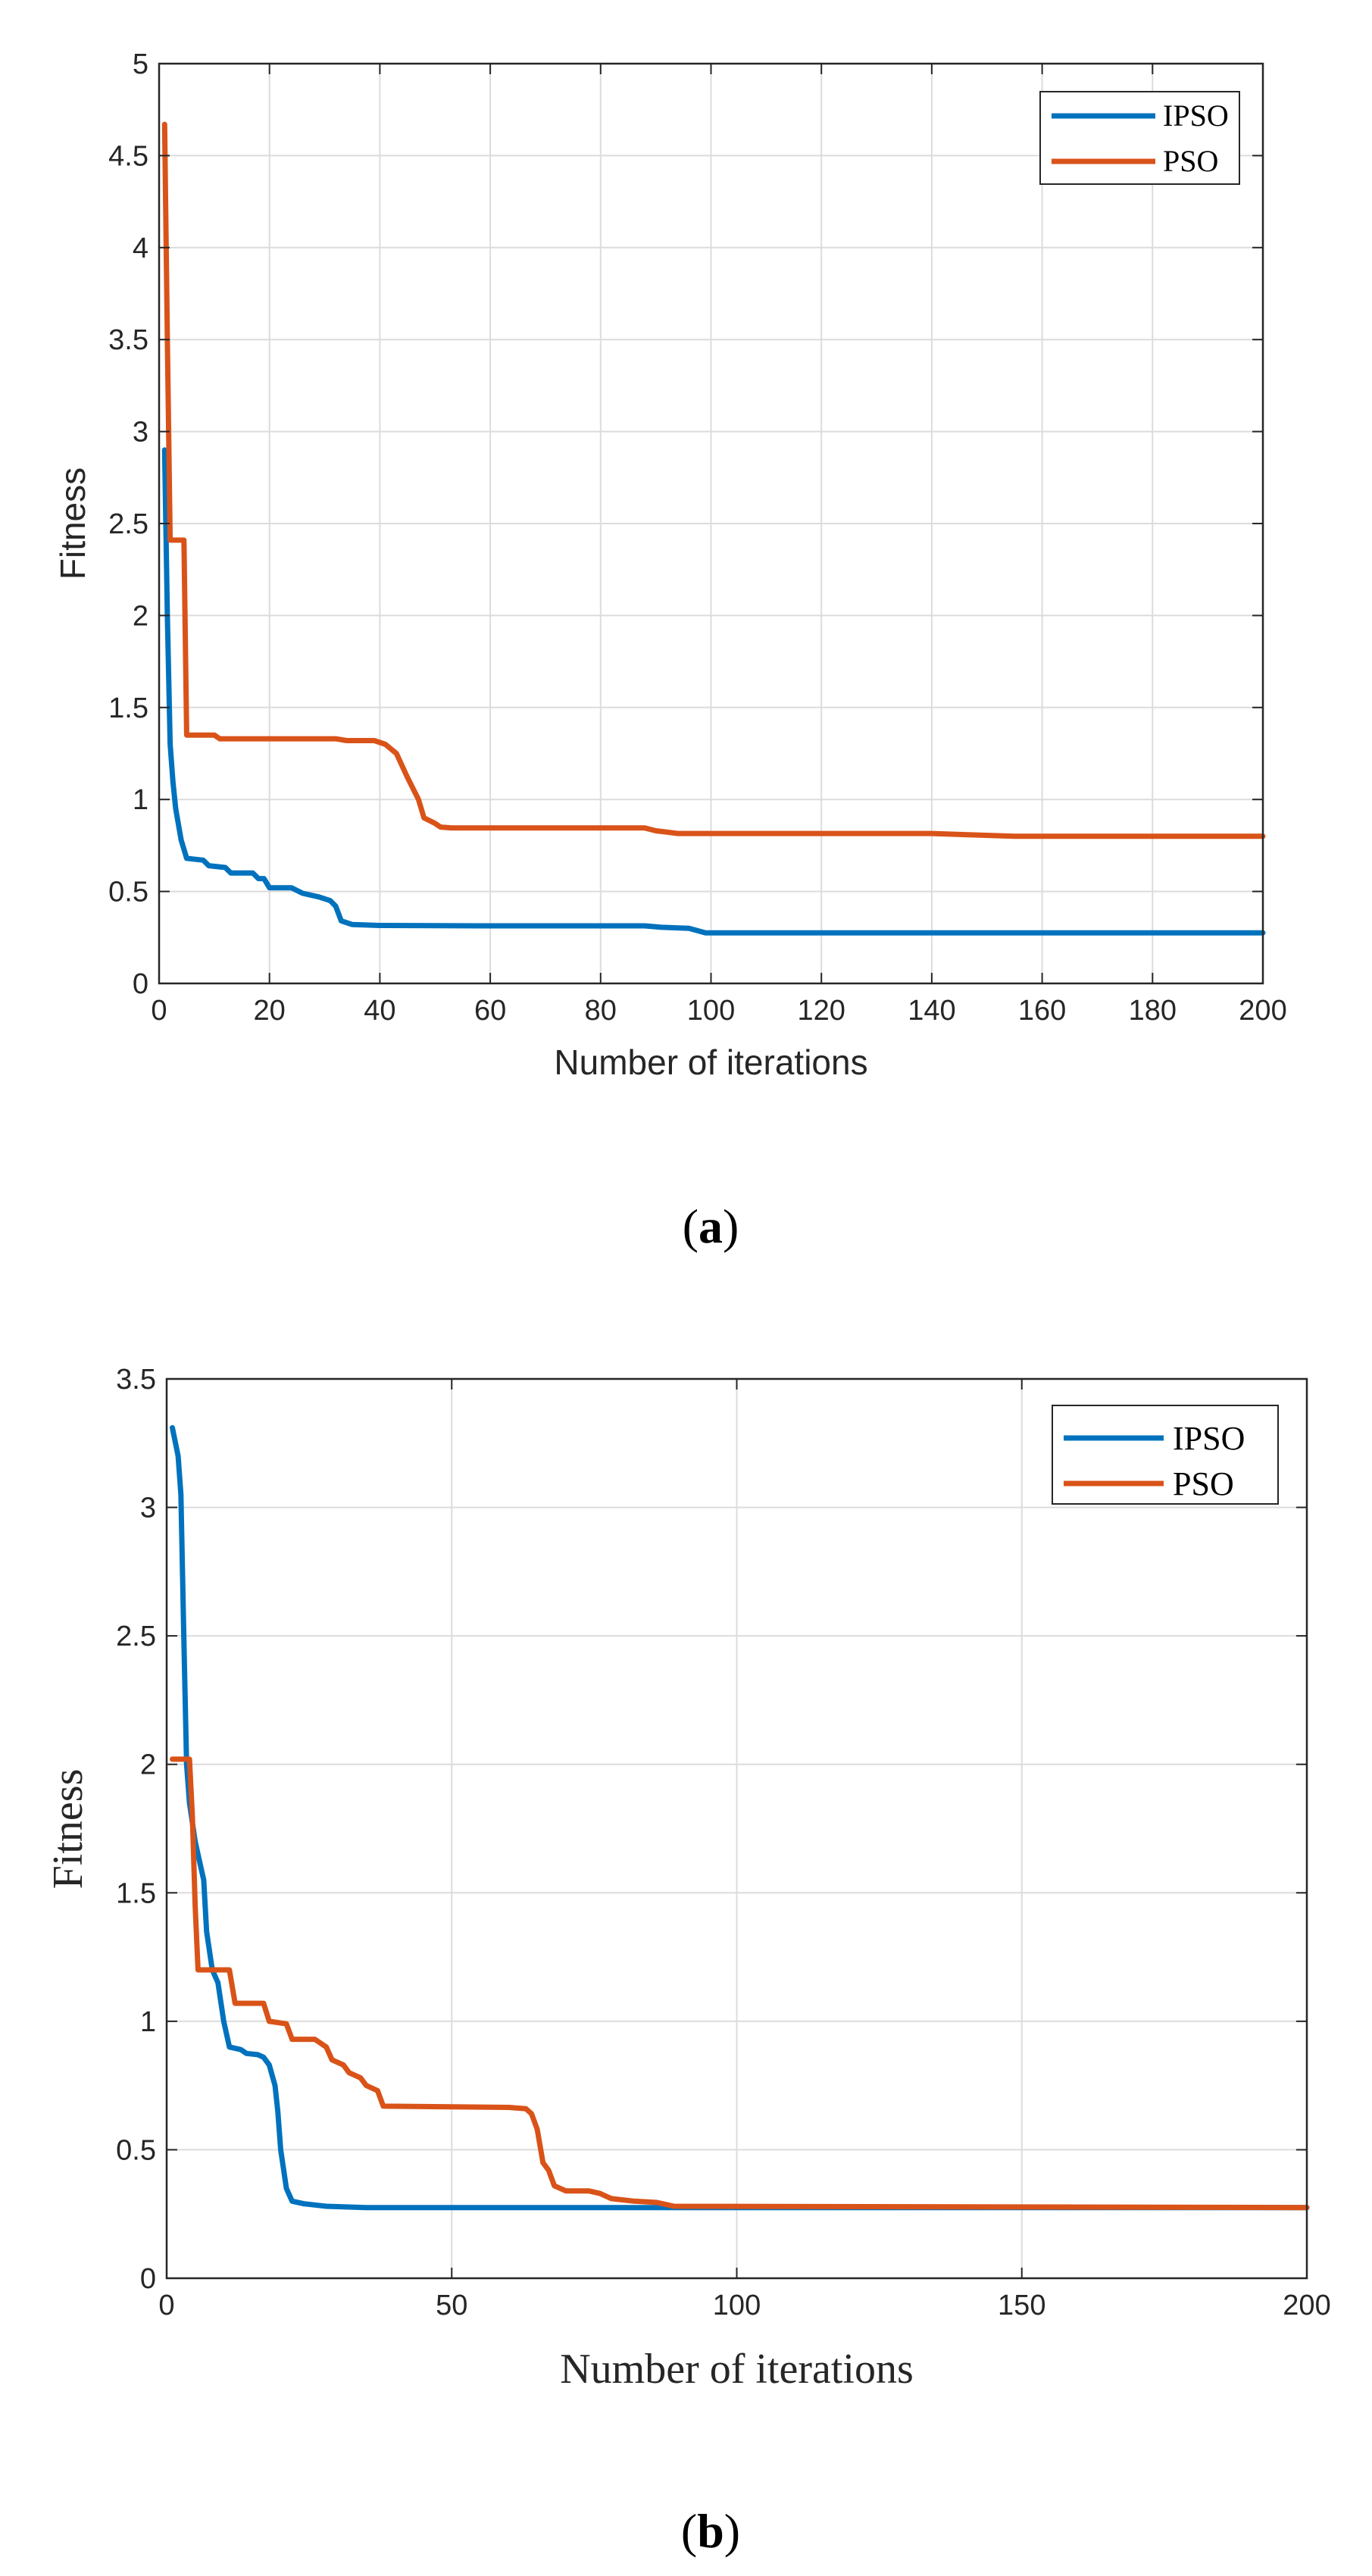 The image size is (1372, 2576). What do you see at coordinates (68, 1829) in the screenshot?
I see `y-axis-label-b: Fitness` at bounding box center [68, 1829].